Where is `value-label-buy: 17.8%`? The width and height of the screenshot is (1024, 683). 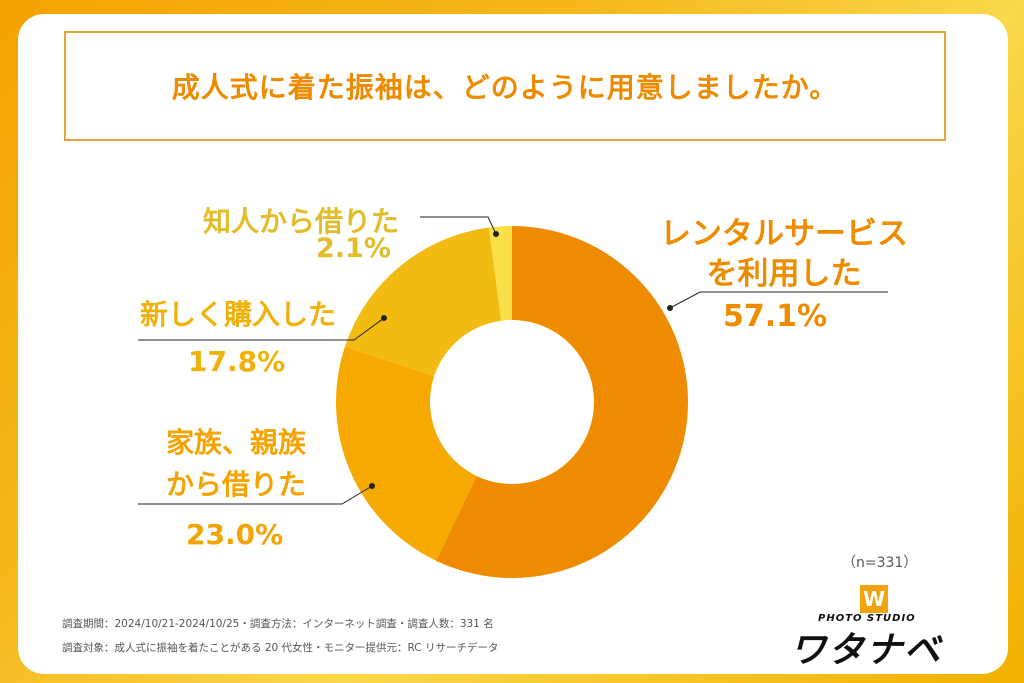 value-label-buy: 17.8% is located at coordinates (237, 361).